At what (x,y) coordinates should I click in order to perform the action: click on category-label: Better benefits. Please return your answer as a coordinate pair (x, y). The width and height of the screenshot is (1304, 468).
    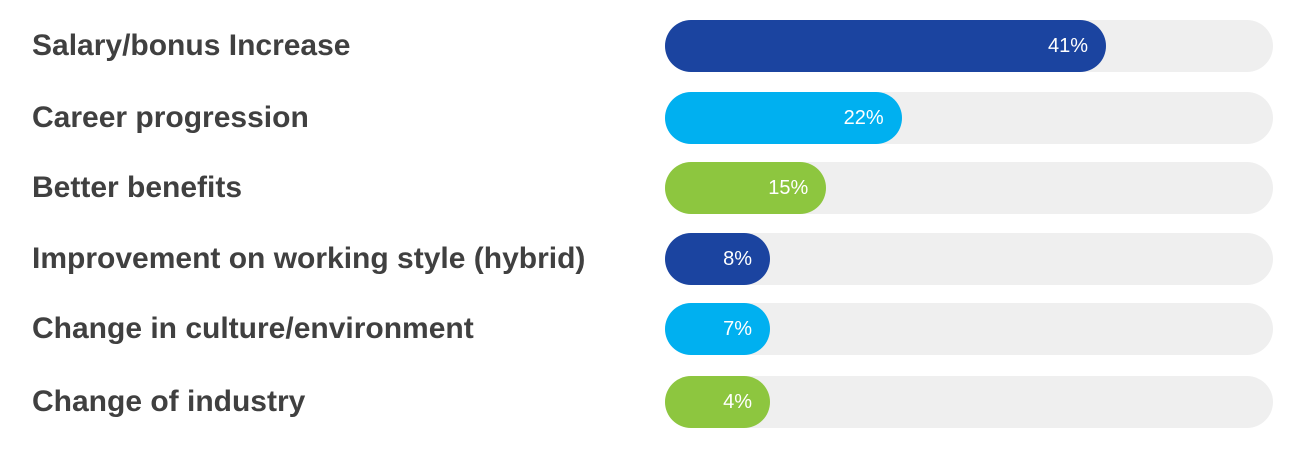
    Looking at the image, I should click on (137, 187).